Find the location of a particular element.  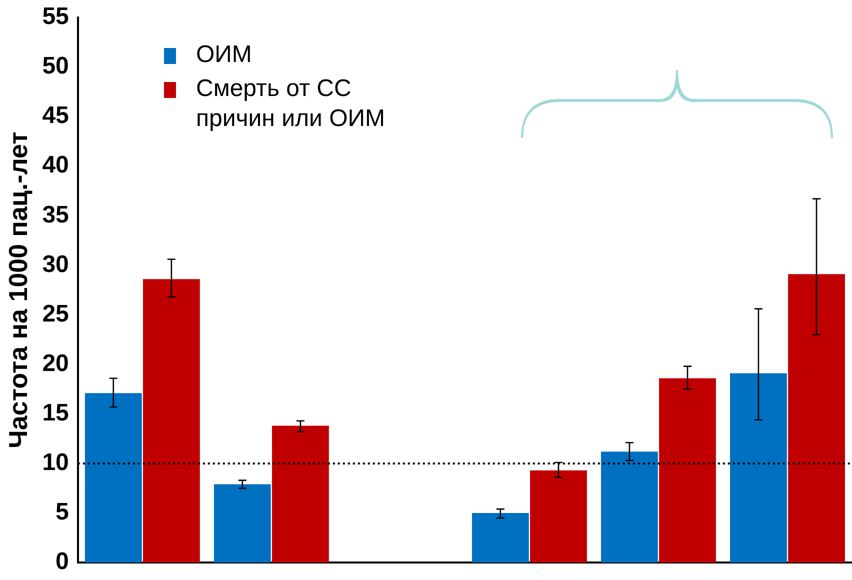

y-tick-label: 40 is located at coordinates (55, 165).